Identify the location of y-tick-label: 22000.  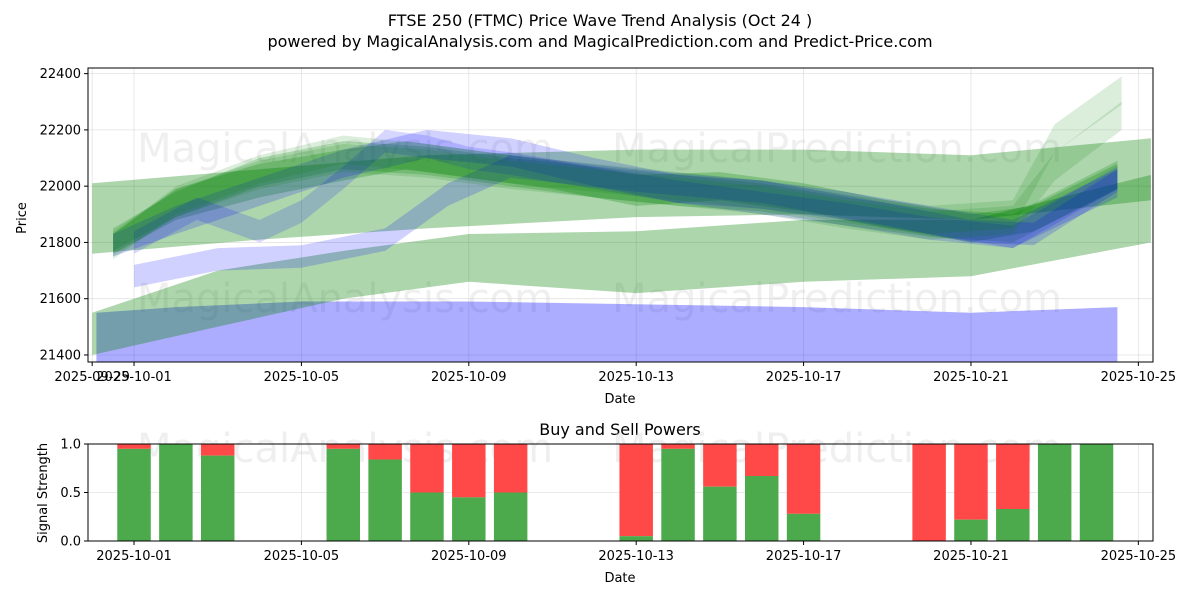
(60, 187).